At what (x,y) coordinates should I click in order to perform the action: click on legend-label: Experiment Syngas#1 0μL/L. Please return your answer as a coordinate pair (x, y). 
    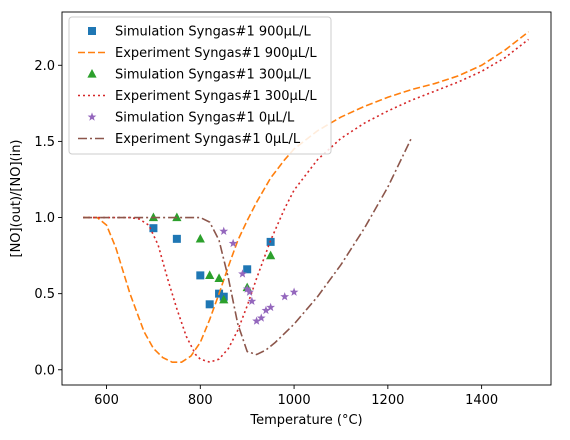
    Looking at the image, I should click on (208, 139).